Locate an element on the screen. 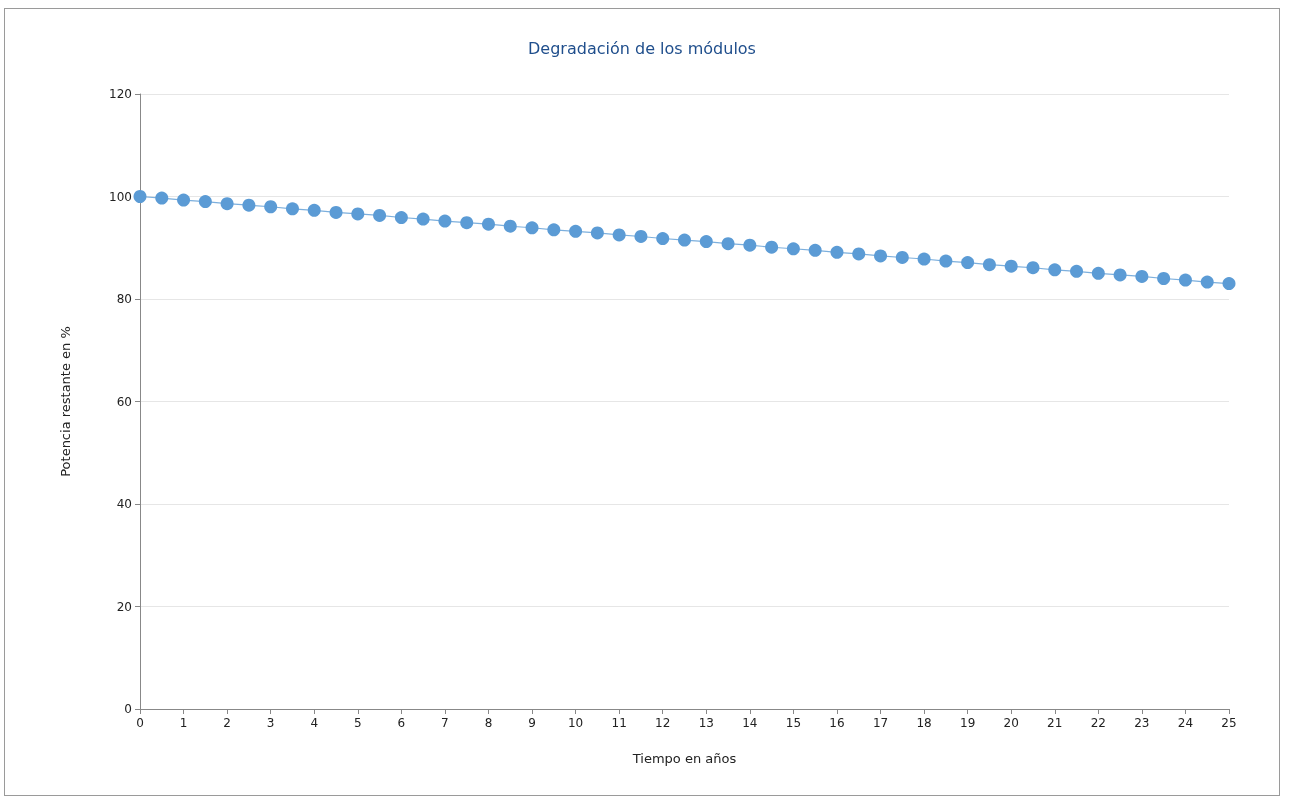 The image size is (1290, 801). x-tick-label: 18 is located at coordinates (924, 723).